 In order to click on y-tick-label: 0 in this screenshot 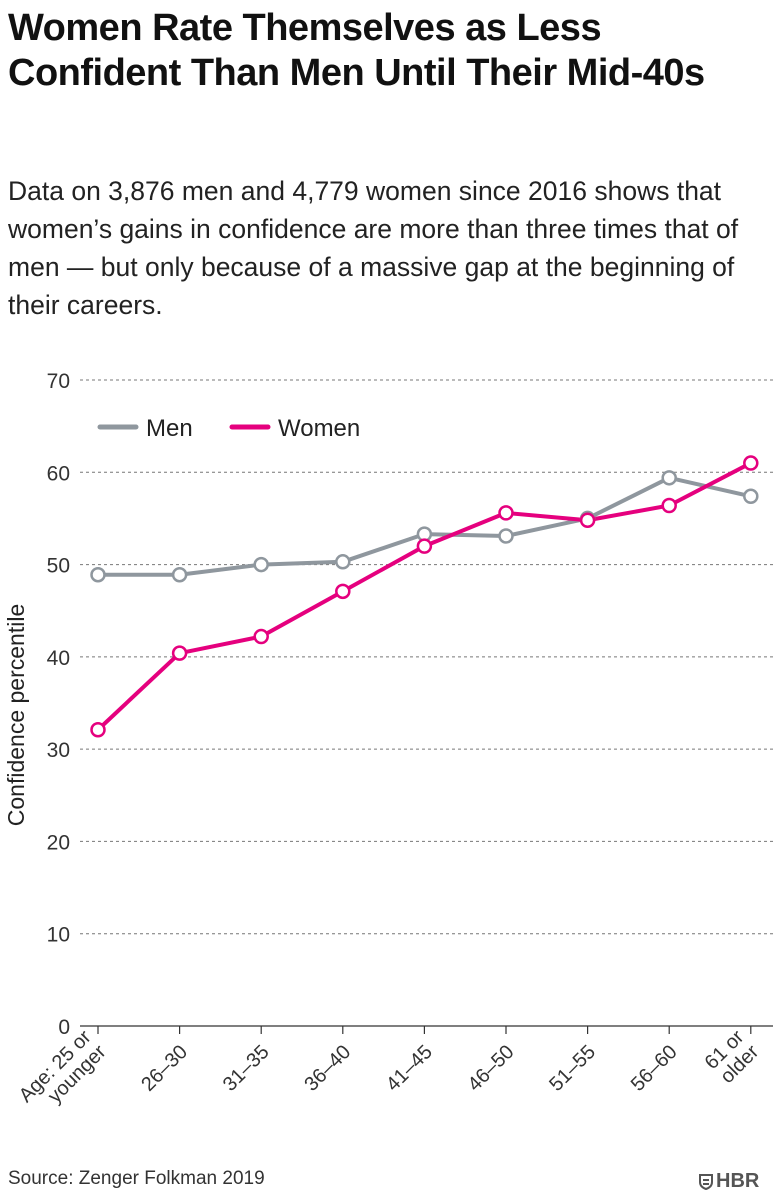, I will do `click(64, 1027)`.